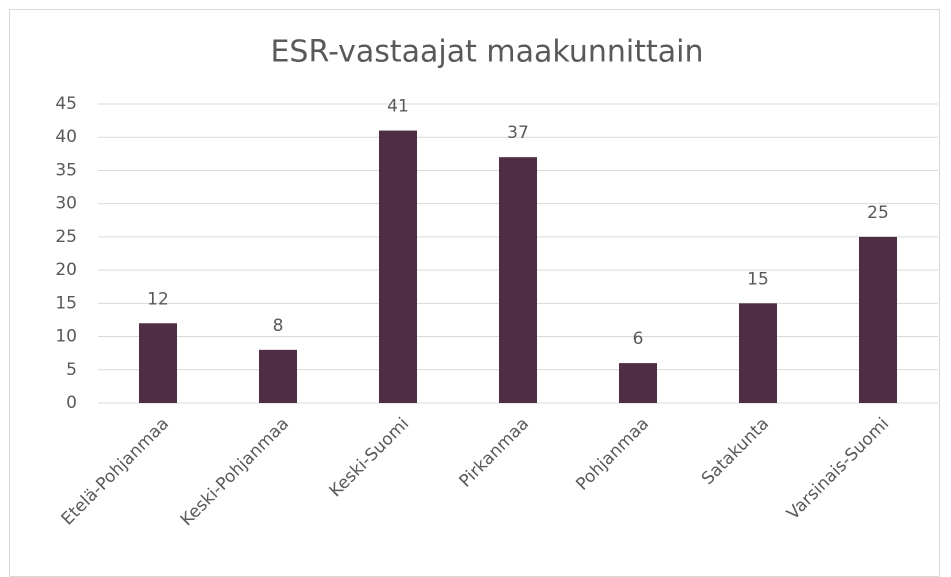 The height and width of the screenshot is (577, 951). What do you see at coordinates (71, 370) in the screenshot?
I see `y-tick-label: 5` at bounding box center [71, 370].